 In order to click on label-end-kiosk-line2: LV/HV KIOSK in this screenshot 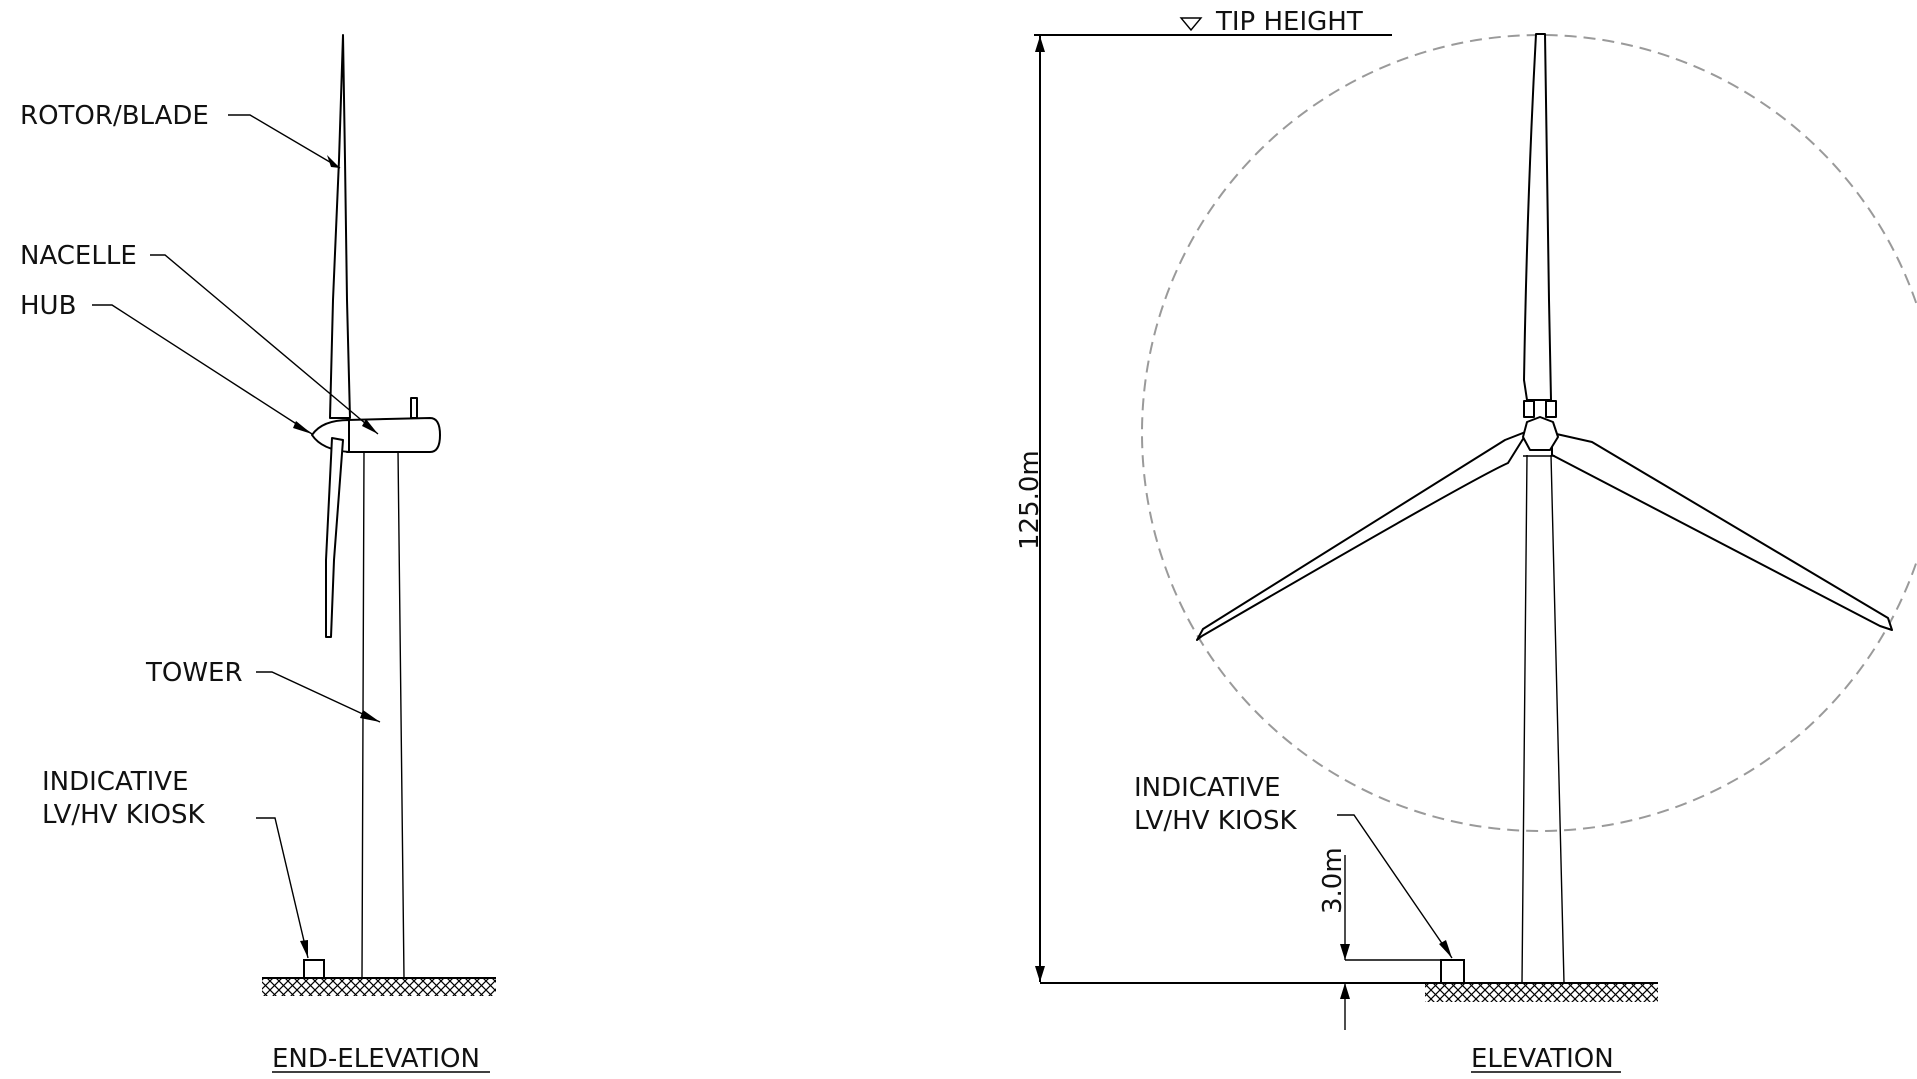, I will do `click(123, 815)`.